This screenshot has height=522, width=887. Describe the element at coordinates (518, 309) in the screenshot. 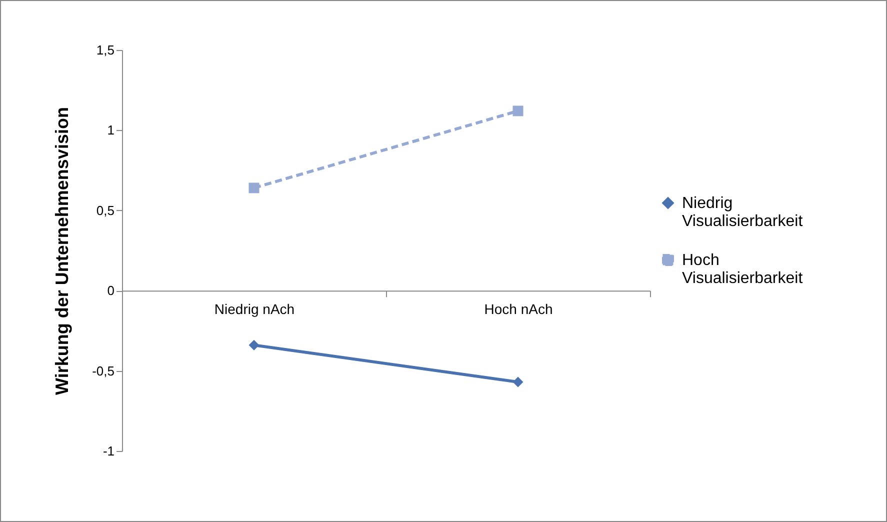

I see `x-tick-label: Hoch nAch` at that location.